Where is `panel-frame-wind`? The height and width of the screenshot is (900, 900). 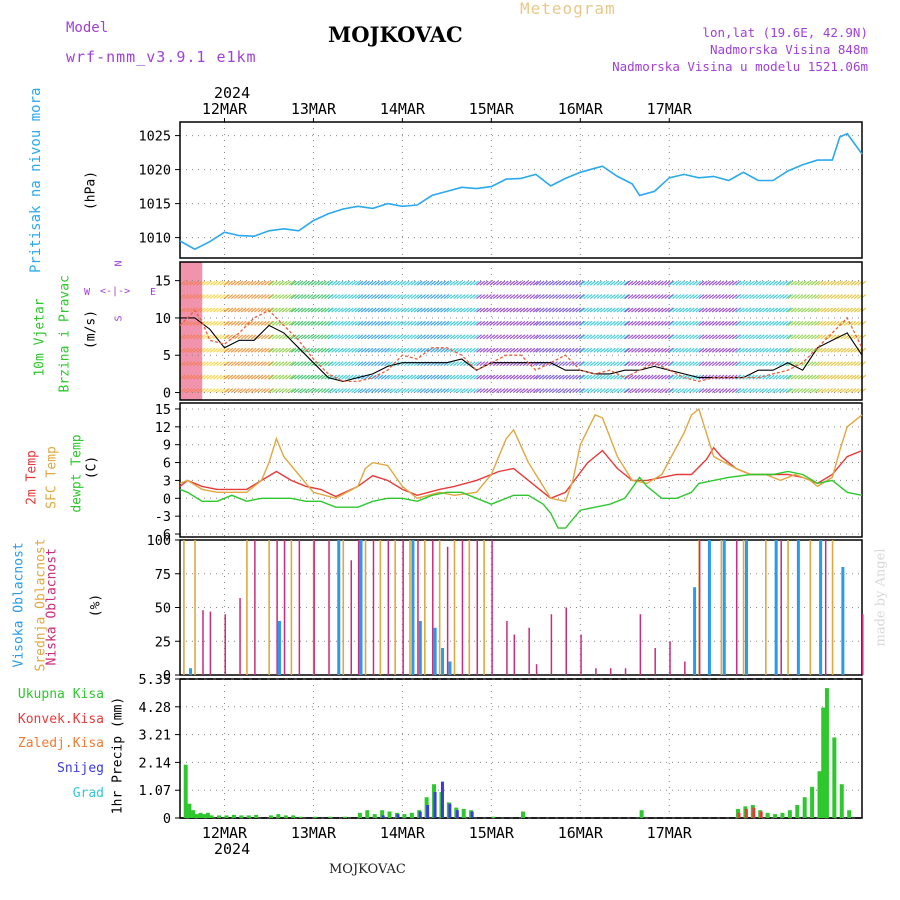 panel-frame-wind is located at coordinates (521, 331).